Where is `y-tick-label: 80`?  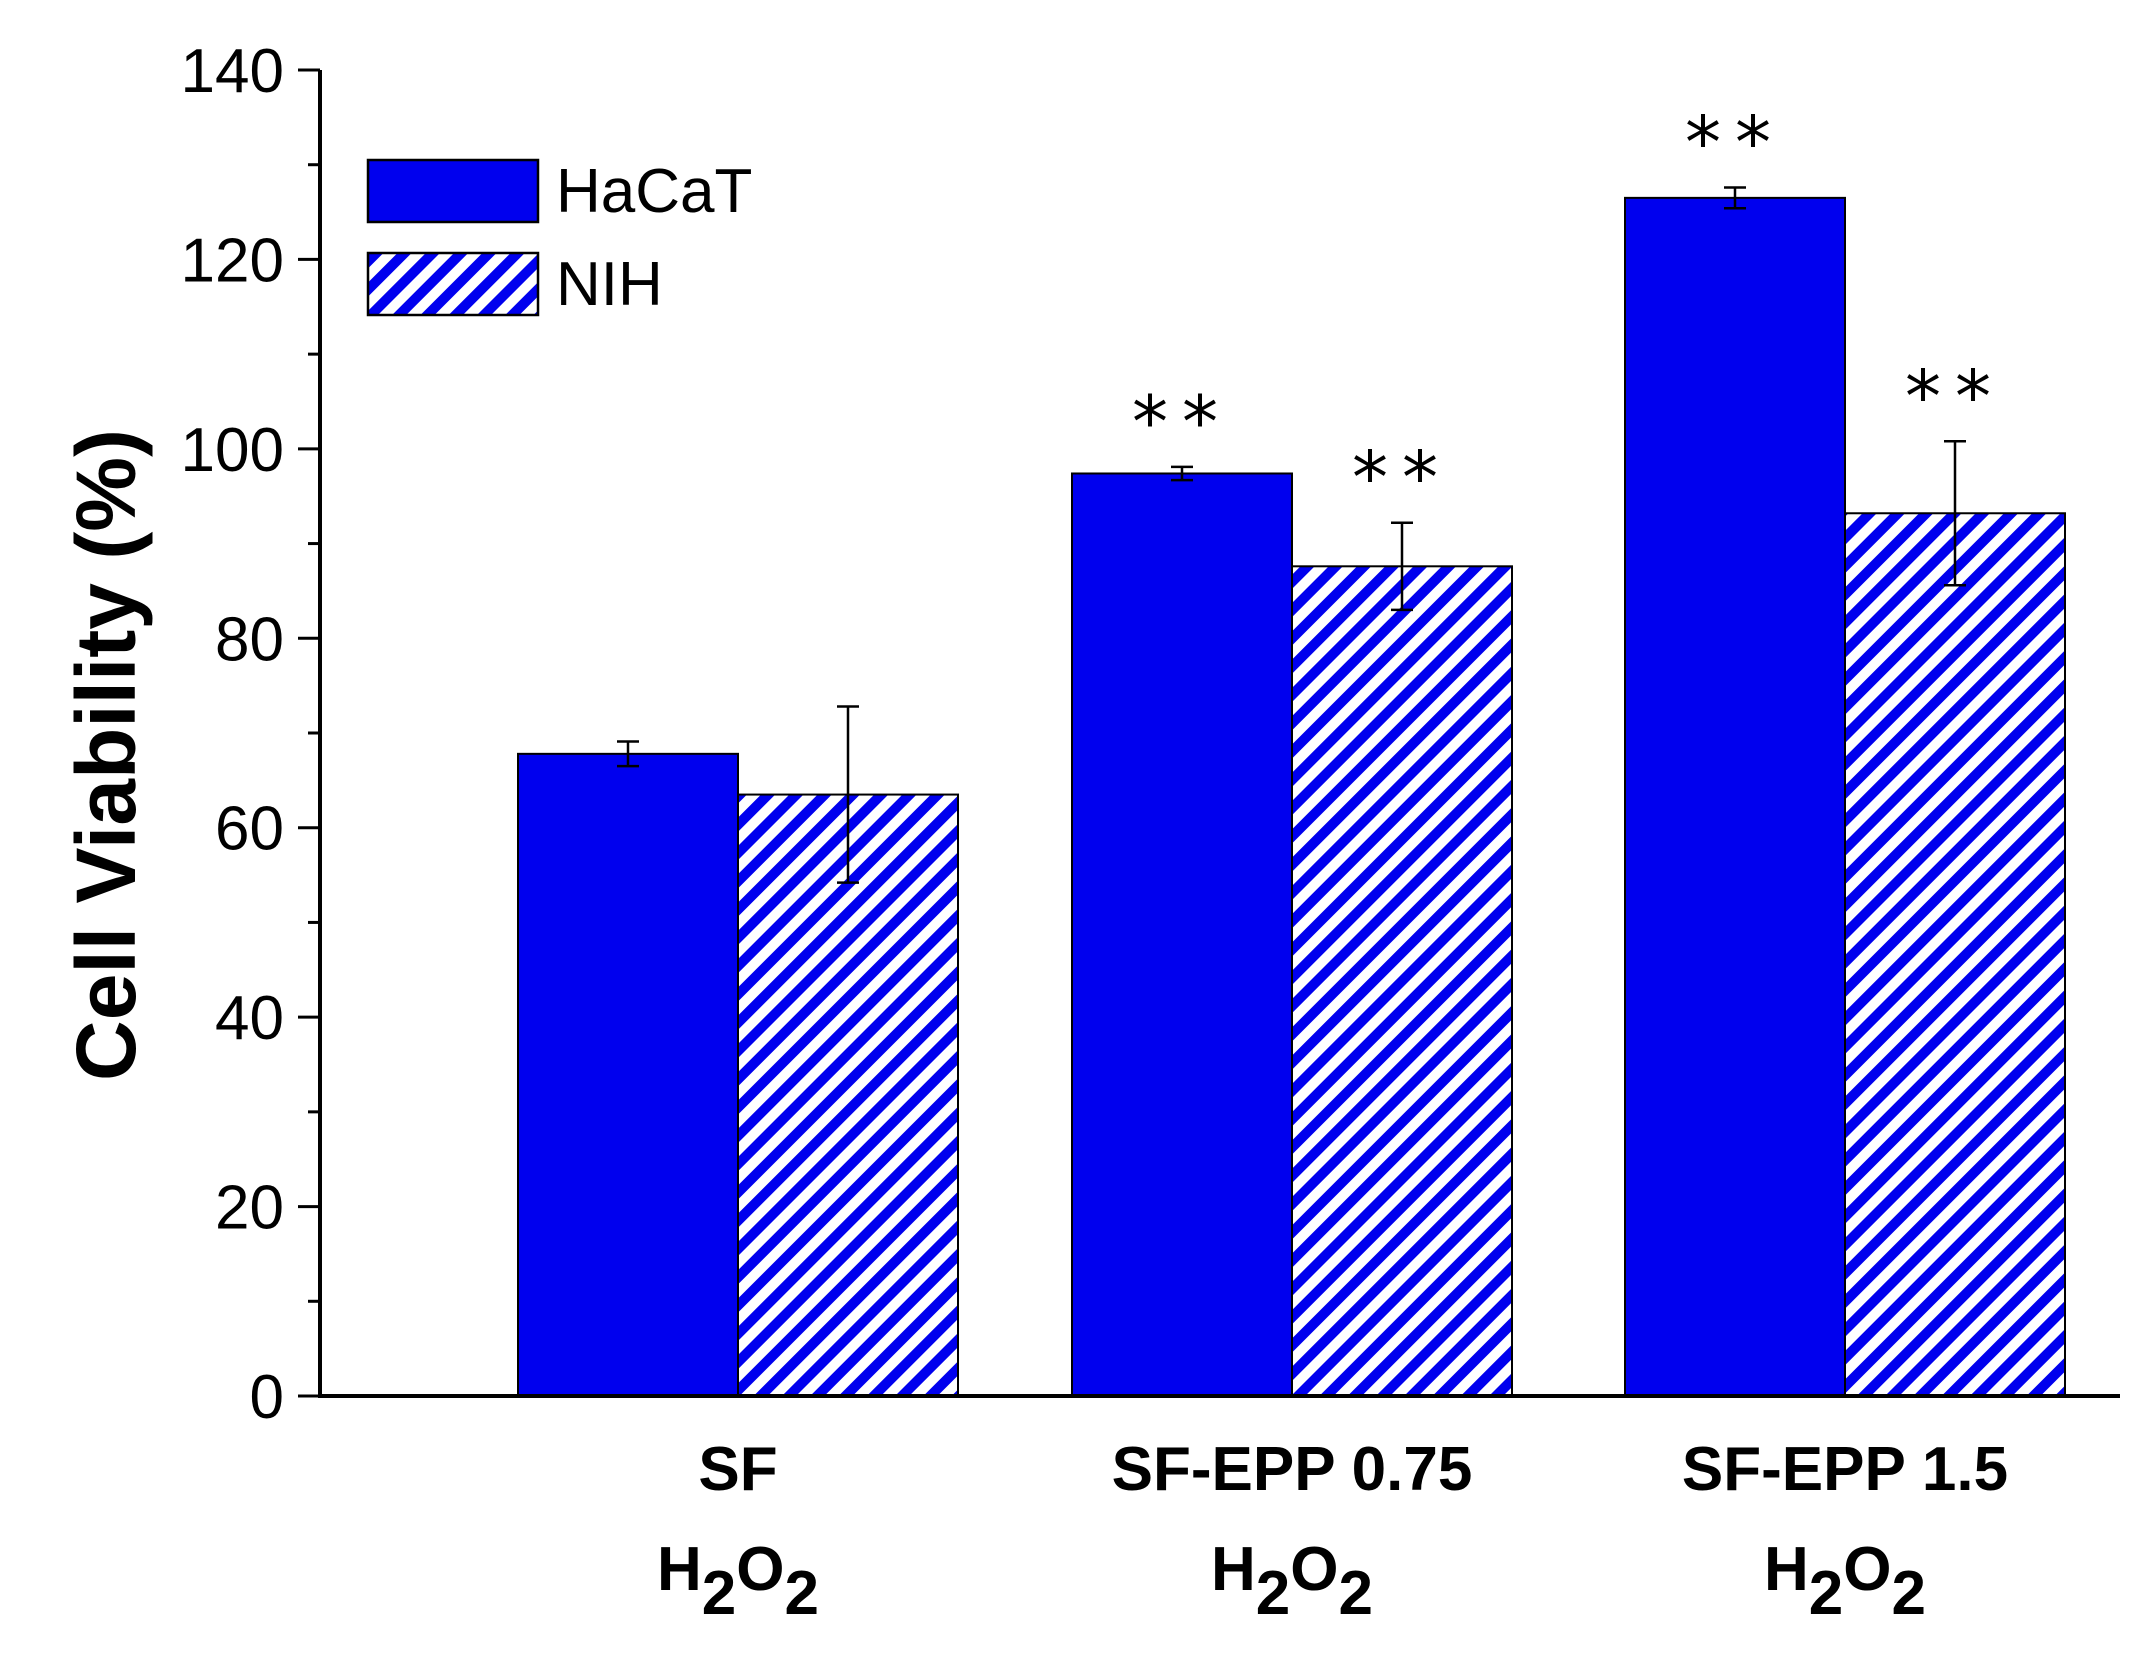 y-tick-label: 80 is located at coordinates (249, 639).